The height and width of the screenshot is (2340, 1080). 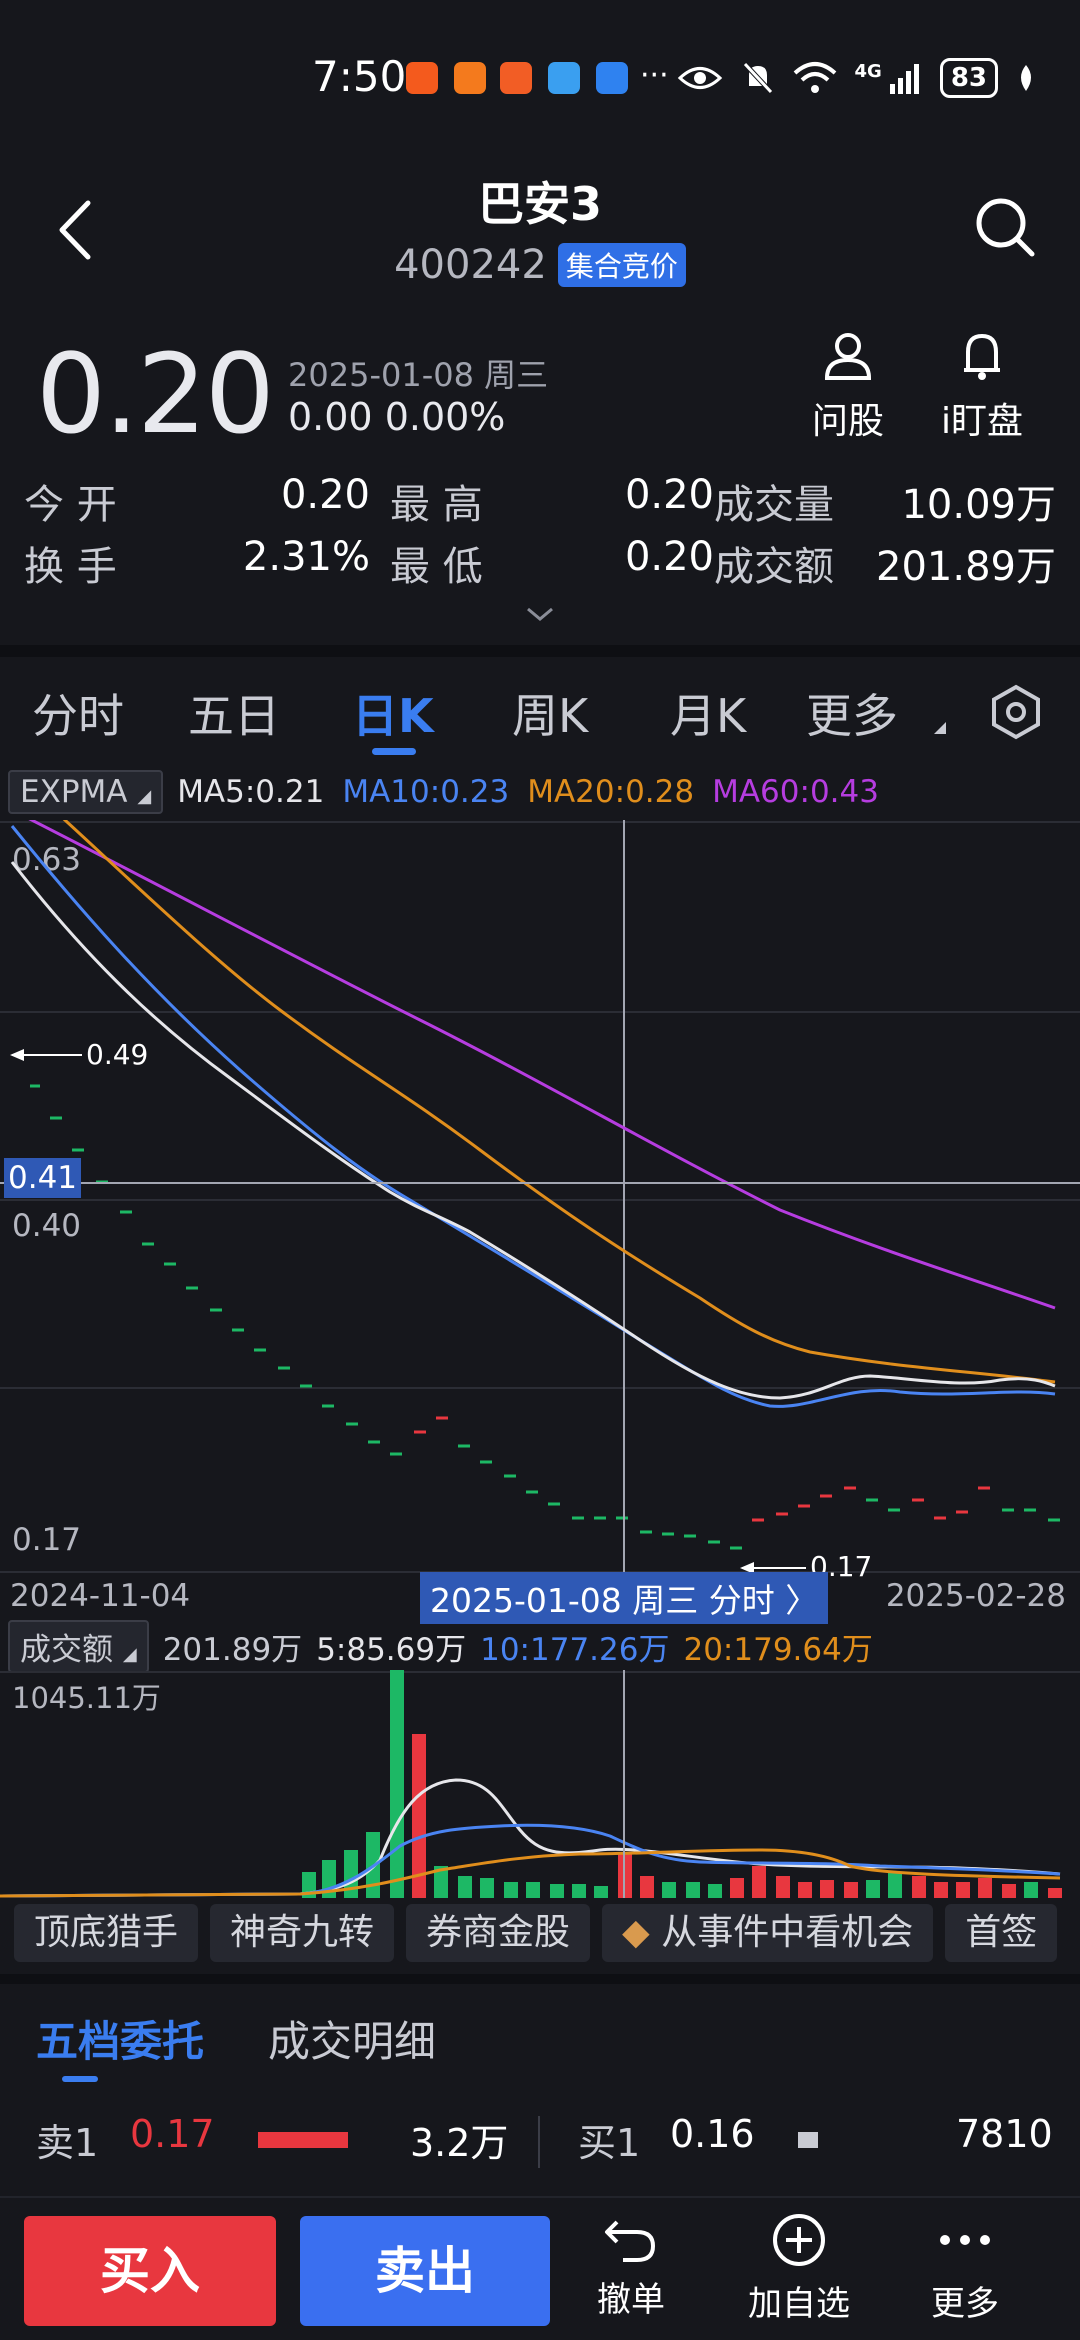 What do you see at coordinates (808, 2140) in the screenshot?
I see `buy1-volume-bar` at bounding box center [808, 2140].